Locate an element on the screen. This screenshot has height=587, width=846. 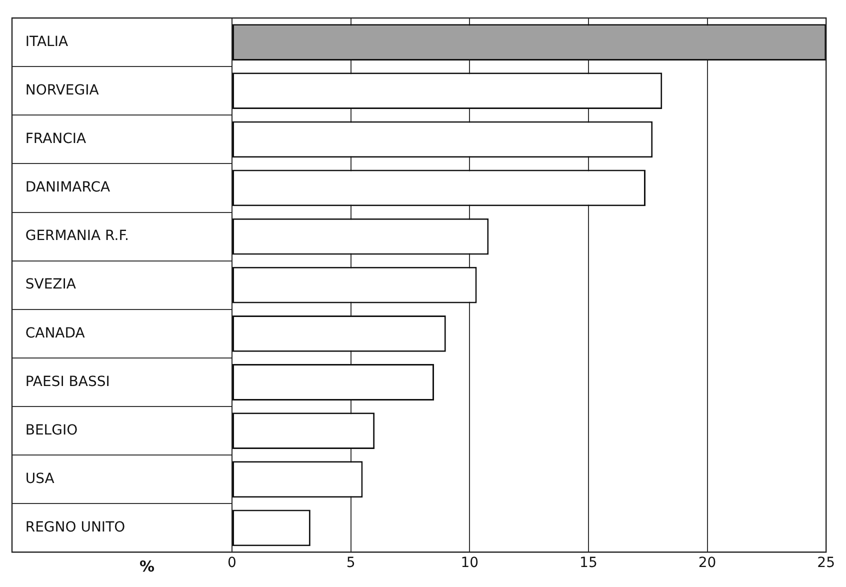
y-tick-label: SVEZIA is located at coordinates (44, 284).